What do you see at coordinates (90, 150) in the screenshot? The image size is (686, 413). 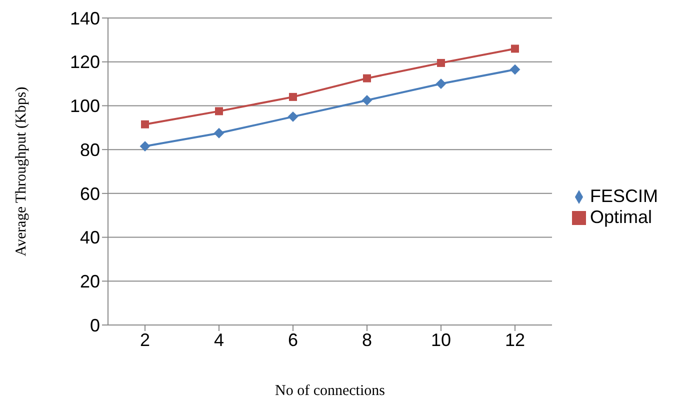 I see `y-tick-label: 80` at bounding box center [90, 150].